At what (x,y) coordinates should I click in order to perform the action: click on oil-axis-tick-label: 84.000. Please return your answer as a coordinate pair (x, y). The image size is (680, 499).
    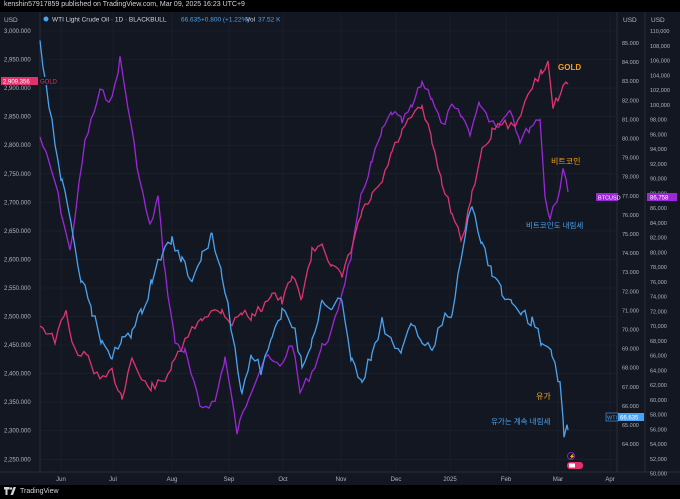
    Looking at the image, I should click on (630, 63).